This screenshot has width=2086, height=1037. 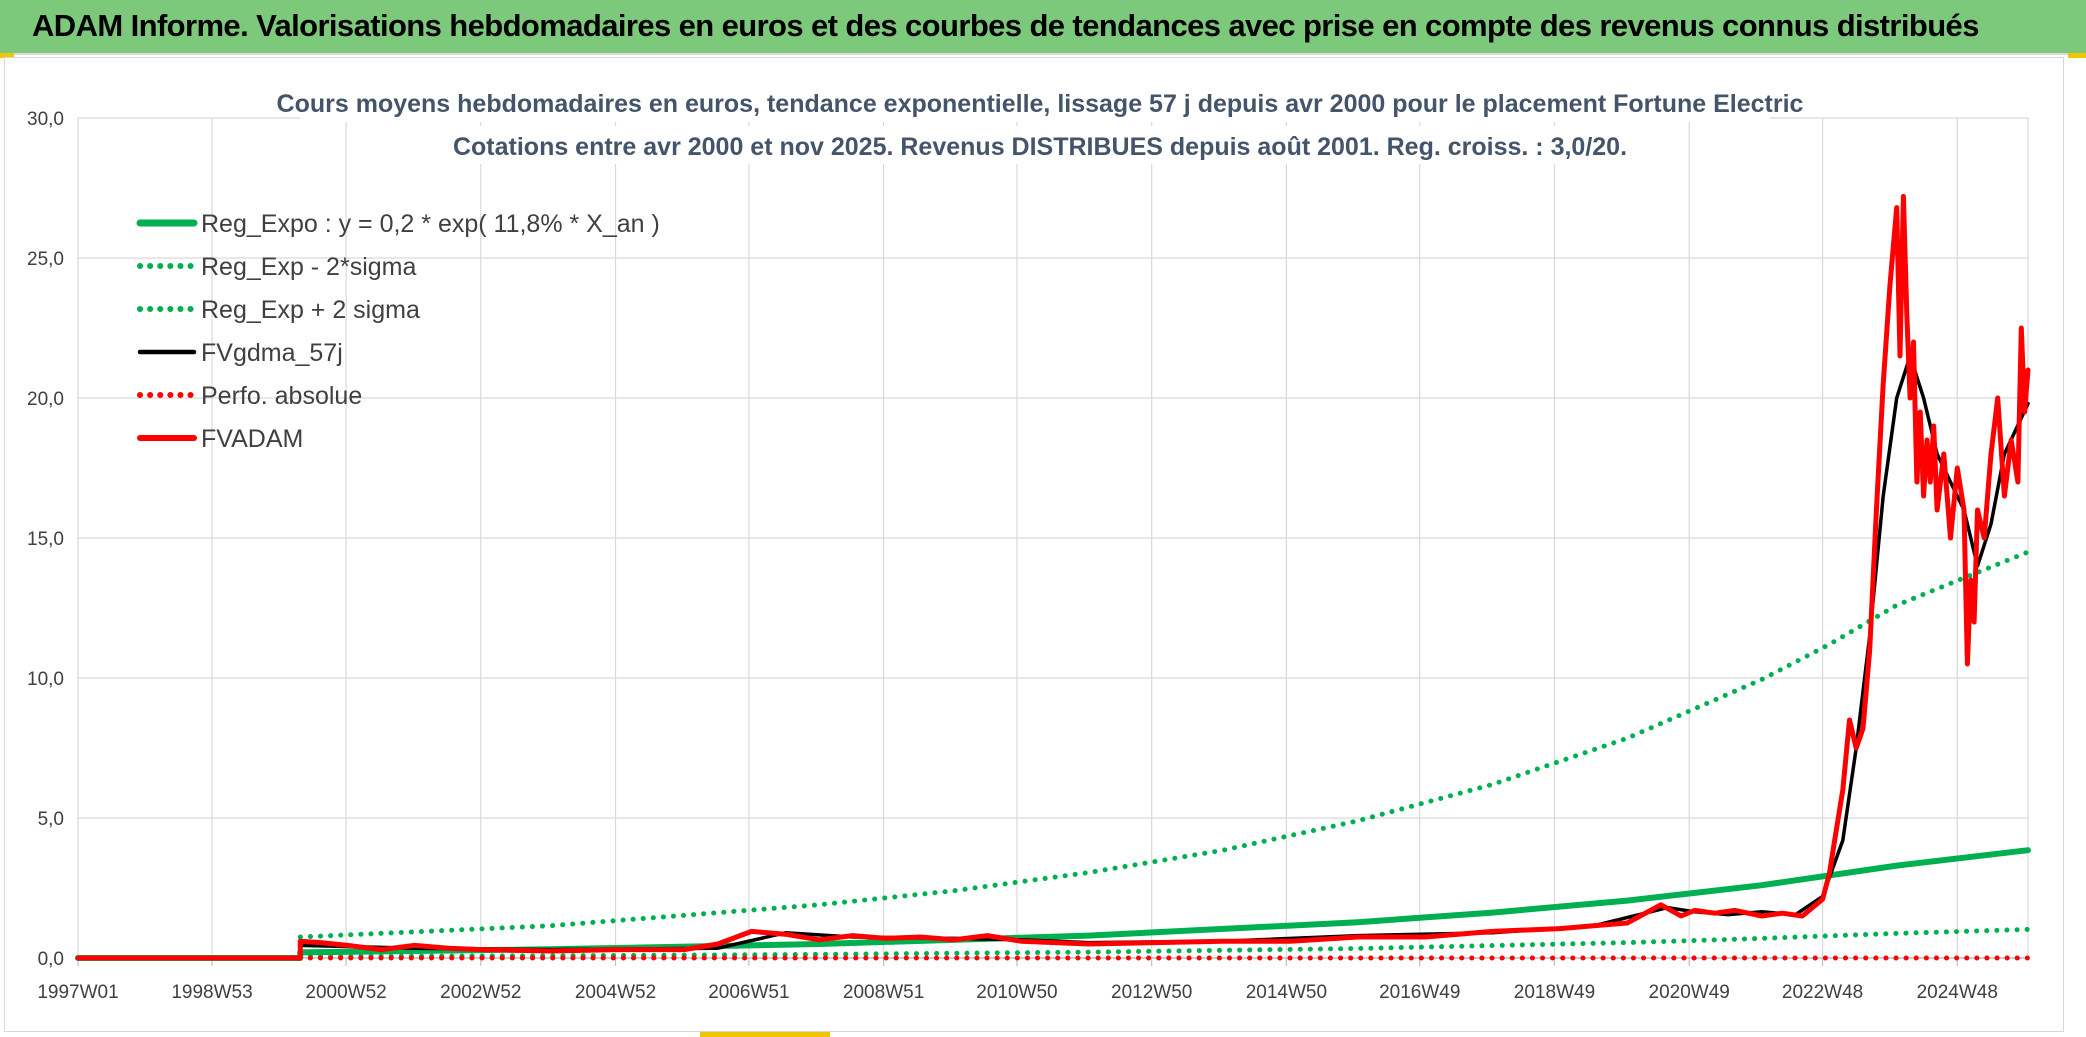 I want to click on legend-label: Perfo. absolue, so click(x=281, y=396).